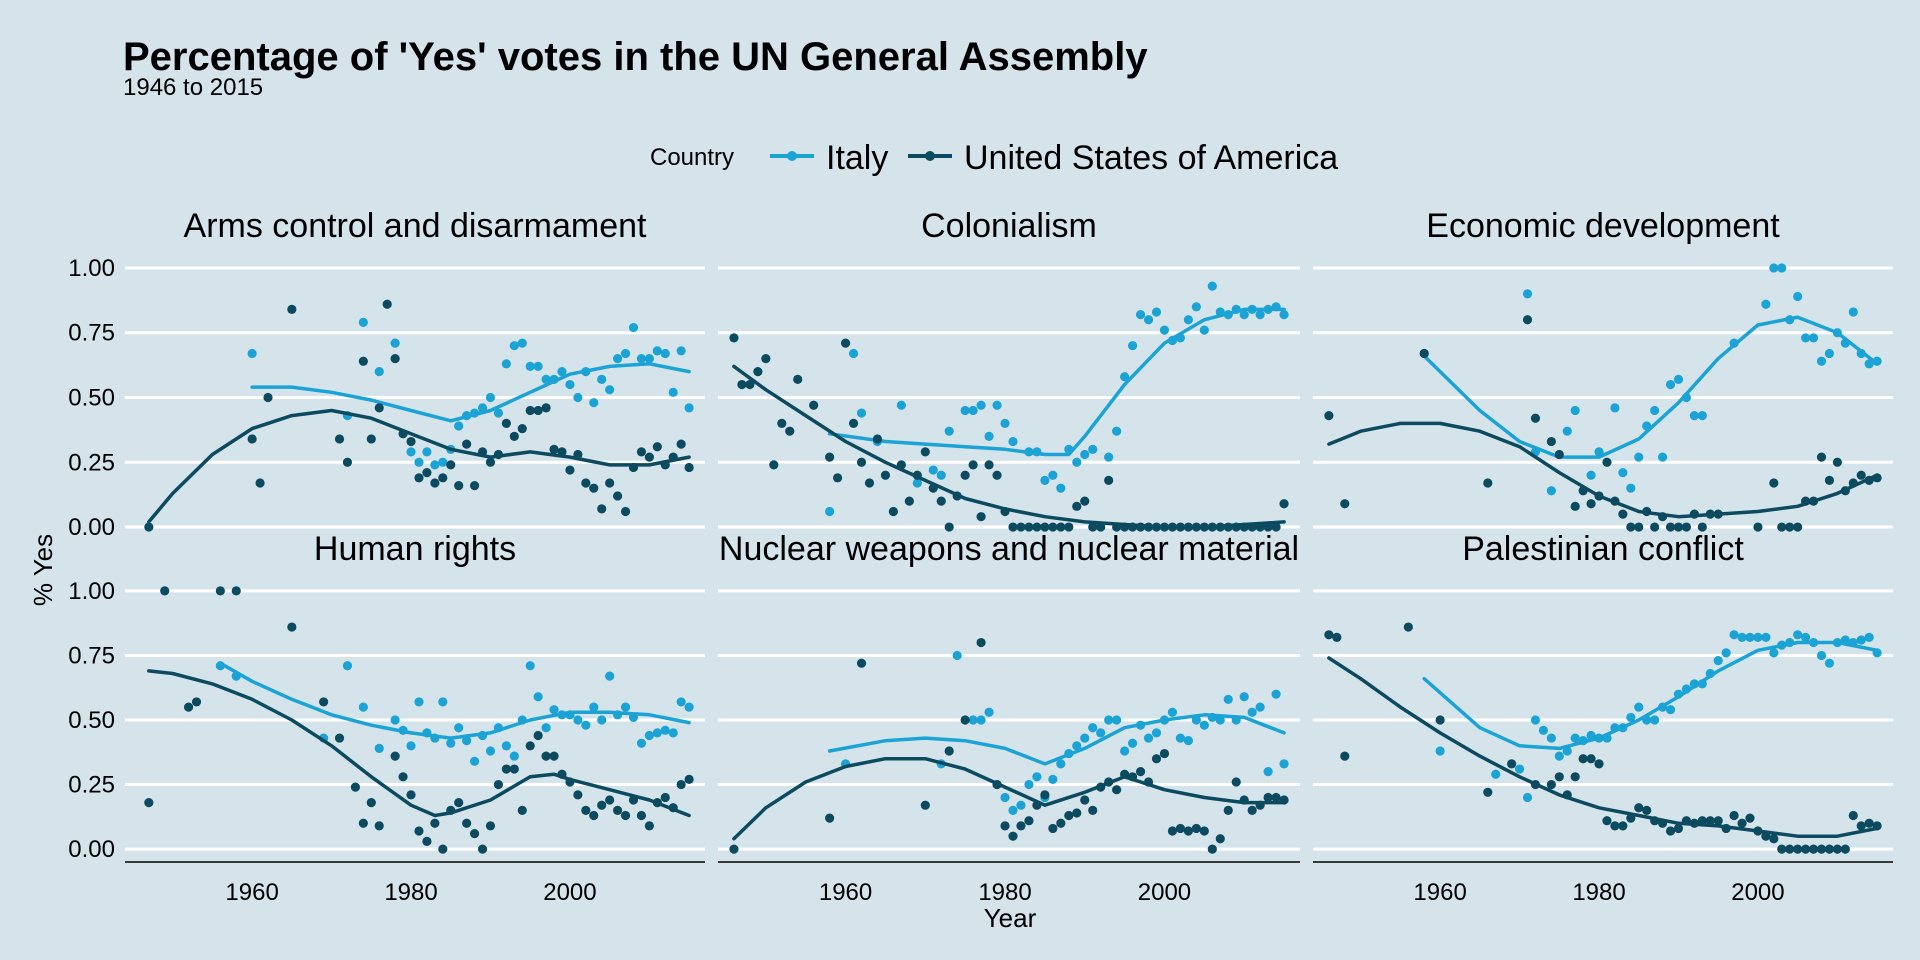 This screenshot has height=960, width=1920. Describe the element at coordinates (1603, 549) in the screenshot. I see `facet-strip-label: Palestinian conflict` at that location.